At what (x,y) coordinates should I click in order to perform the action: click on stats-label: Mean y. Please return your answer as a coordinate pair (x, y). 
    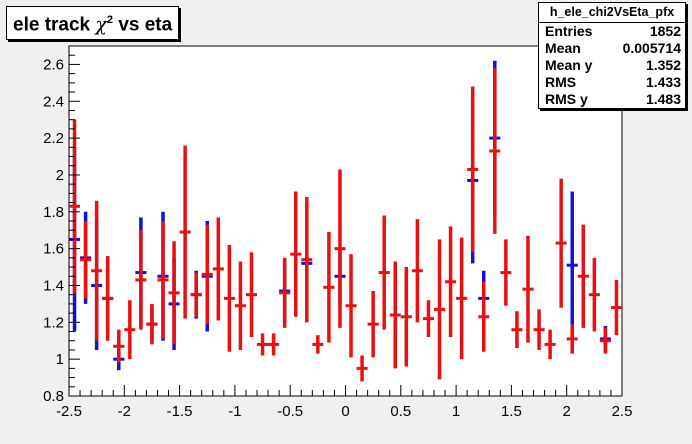
    Looking at the image, I should click on (569, 65).